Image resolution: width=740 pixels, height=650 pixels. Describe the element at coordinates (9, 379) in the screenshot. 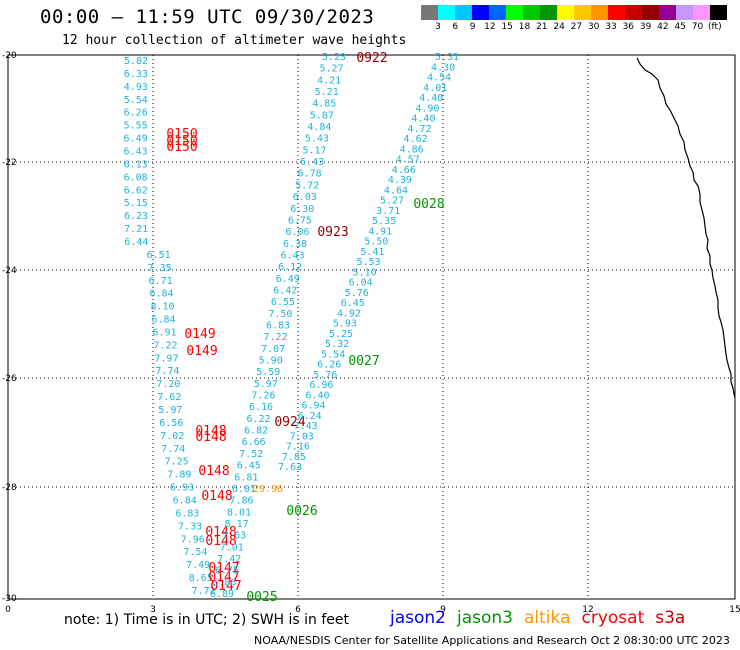

I see `y-tick-label: -26` at that location.